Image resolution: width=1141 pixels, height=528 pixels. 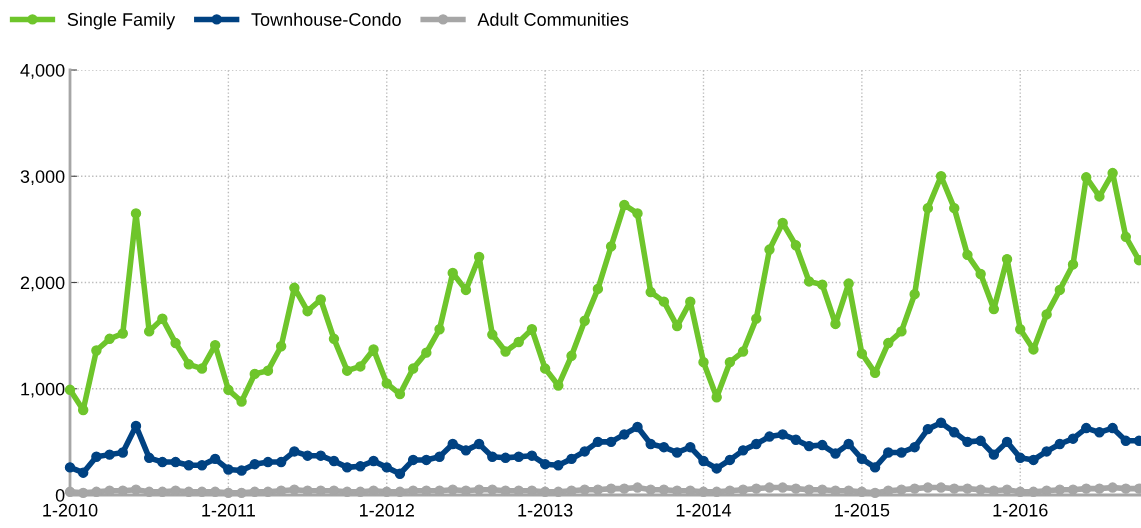 I want to click on x-tick-label: 1-2011, so click(x=228, y=510).